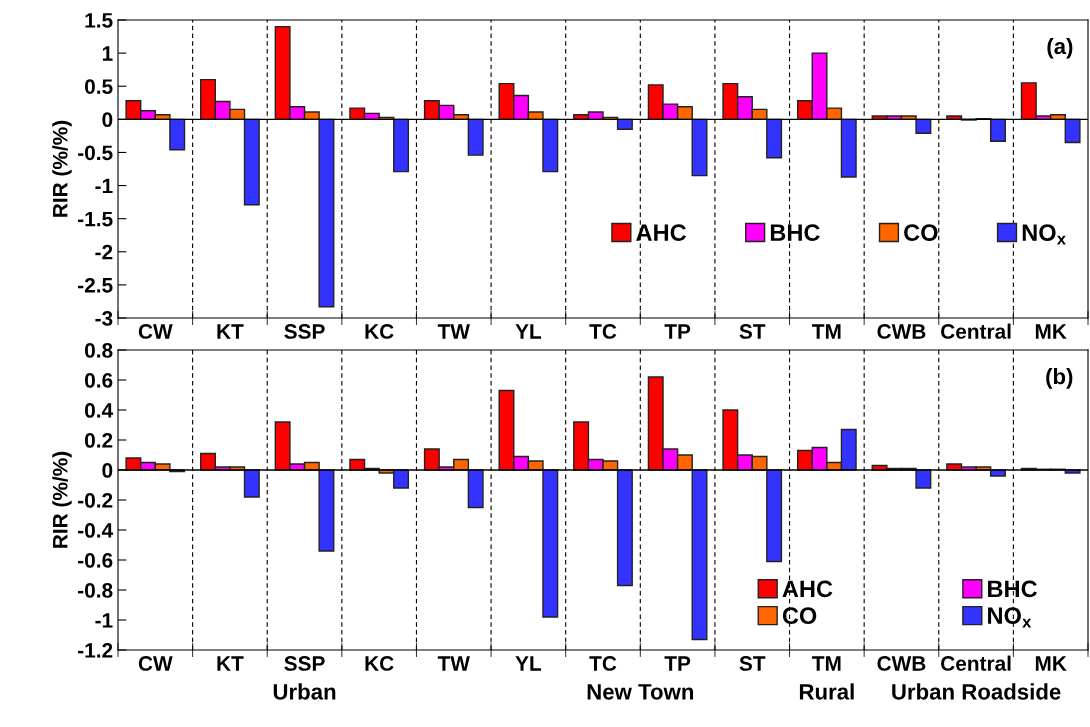 The image size is (1090, 727). I want to click on annotation: (a), so click(1060, 48).